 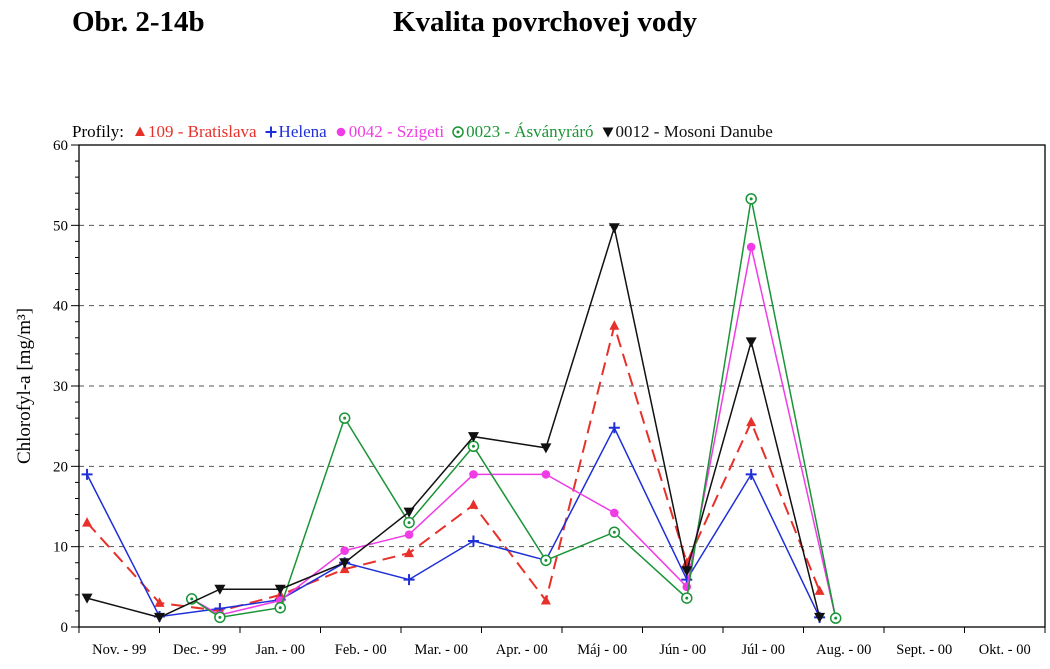 I want to click on y-axis-label: Chlorofyl-a [mg/m³], so click(x=24, y=386).